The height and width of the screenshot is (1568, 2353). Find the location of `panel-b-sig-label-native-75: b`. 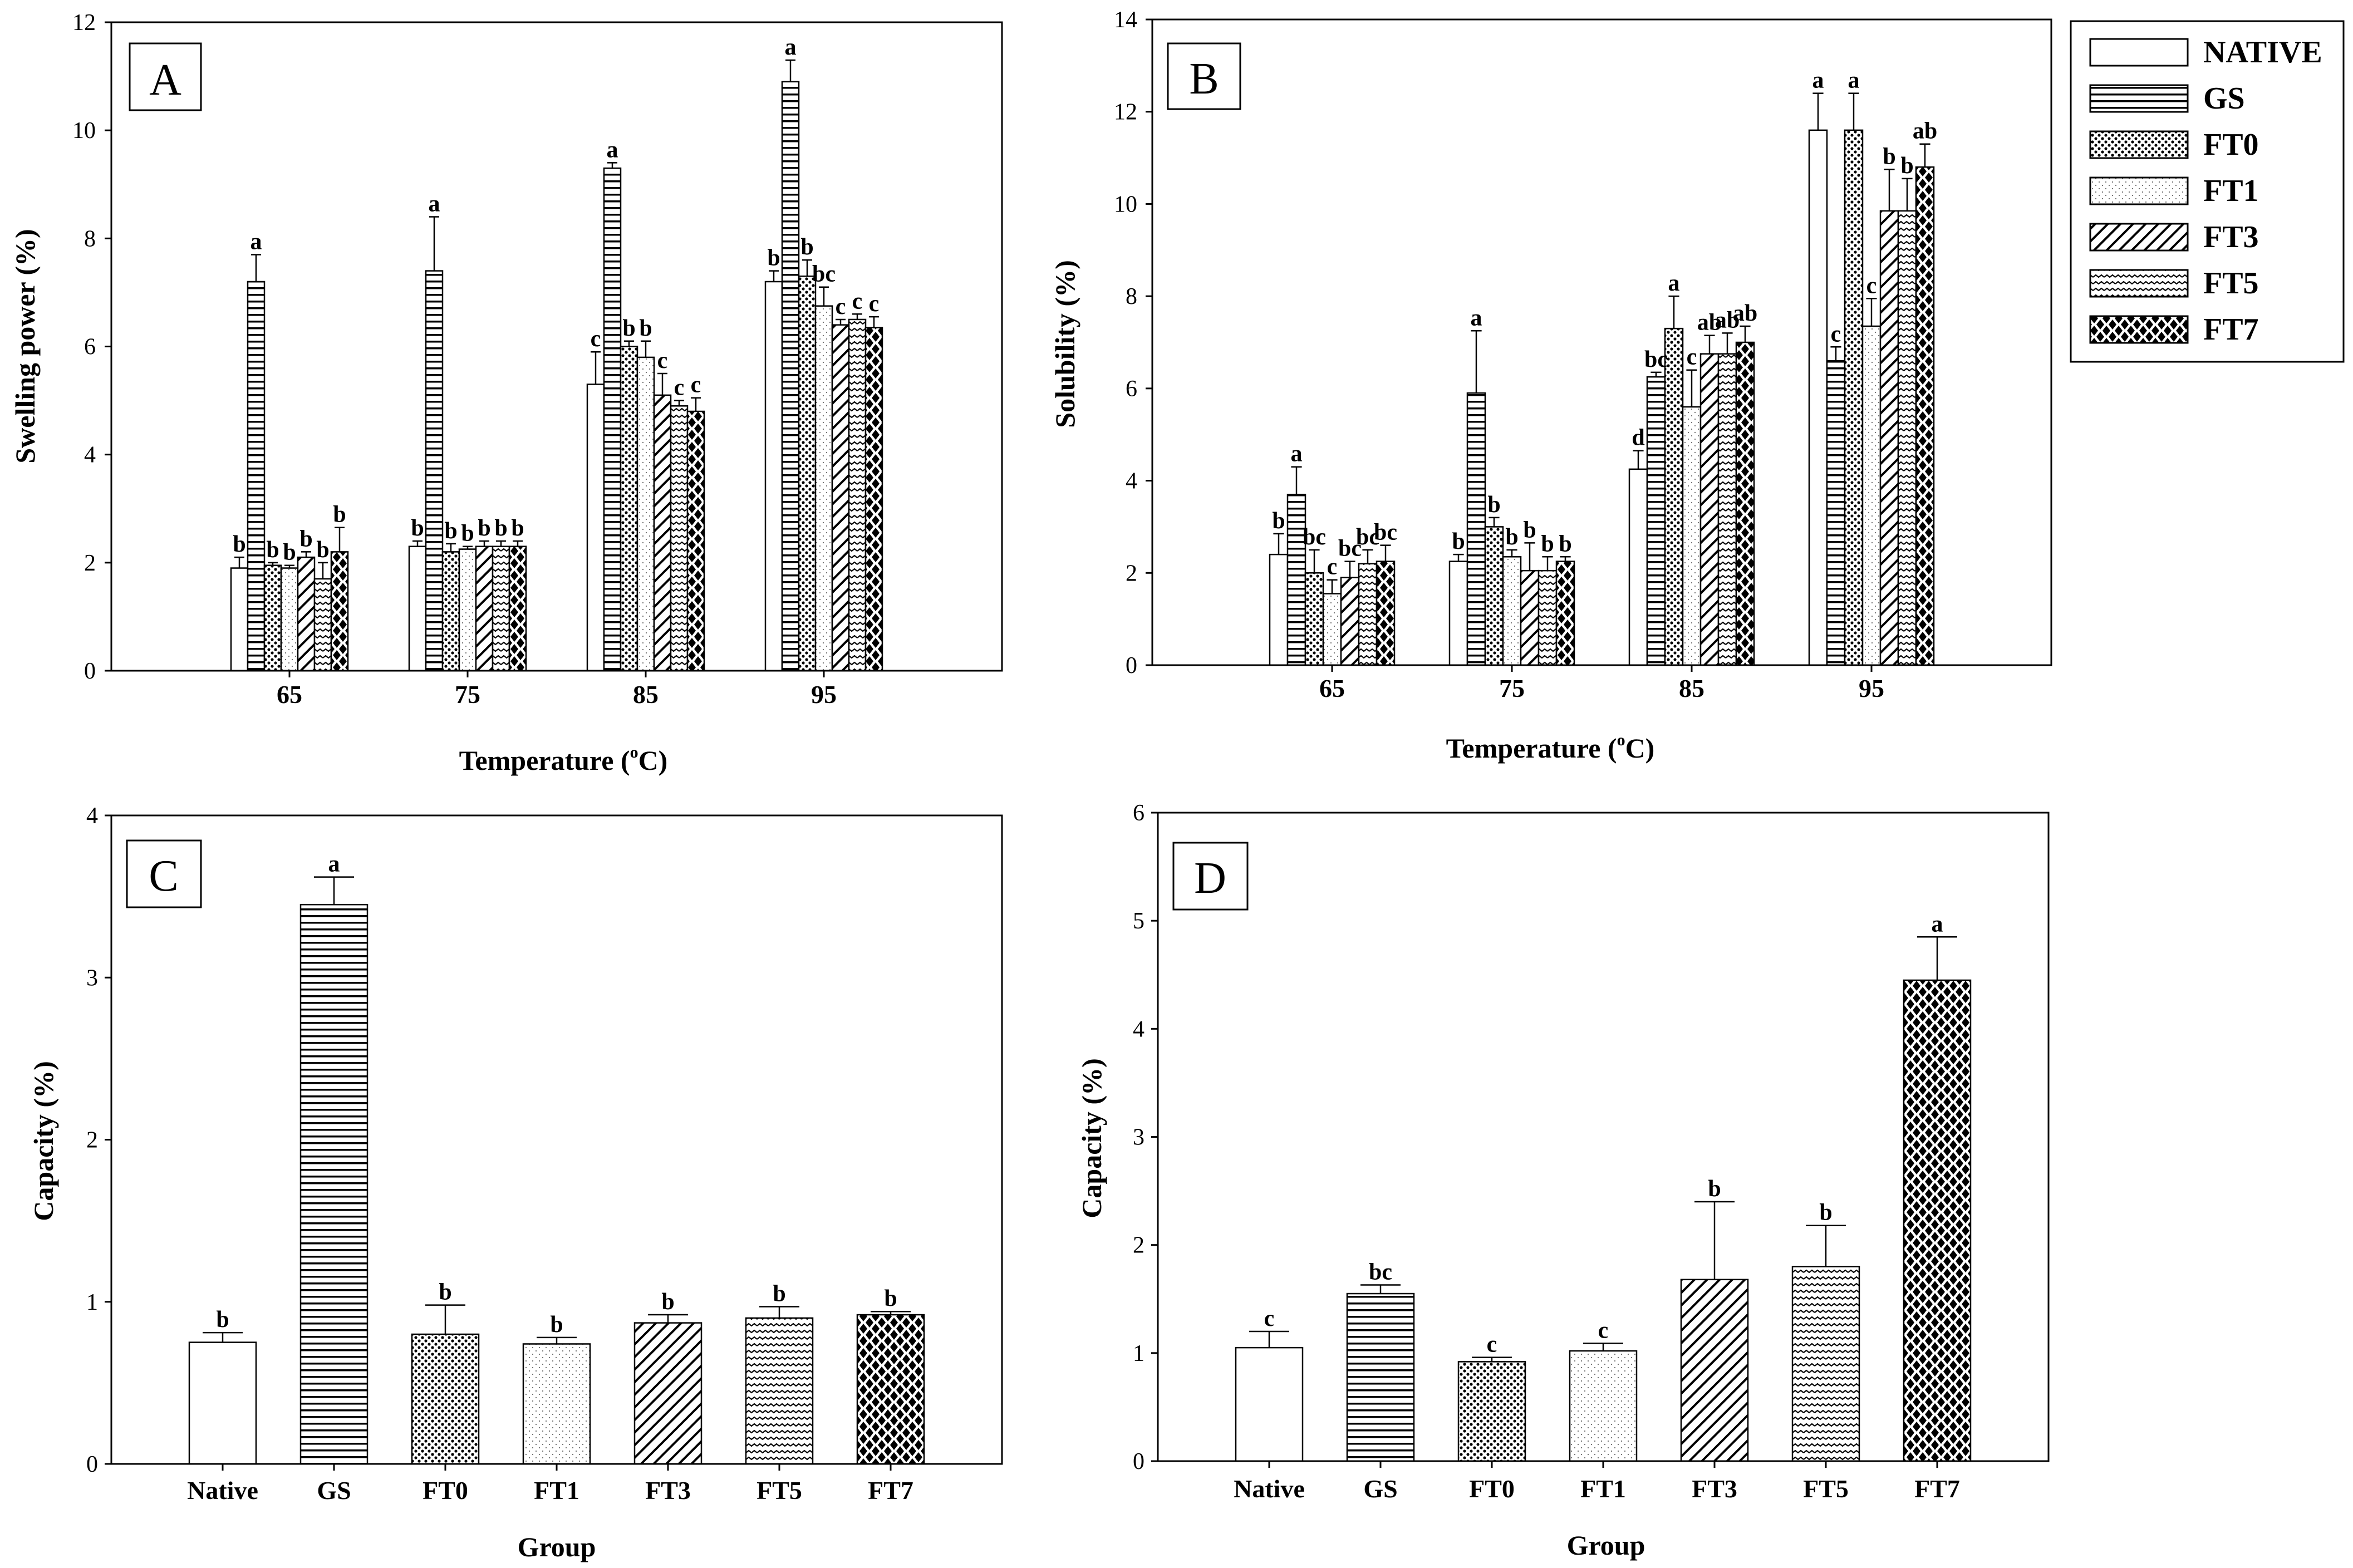

panel-b-sig-label-native-75: b is located at coordinates (1458, 541).